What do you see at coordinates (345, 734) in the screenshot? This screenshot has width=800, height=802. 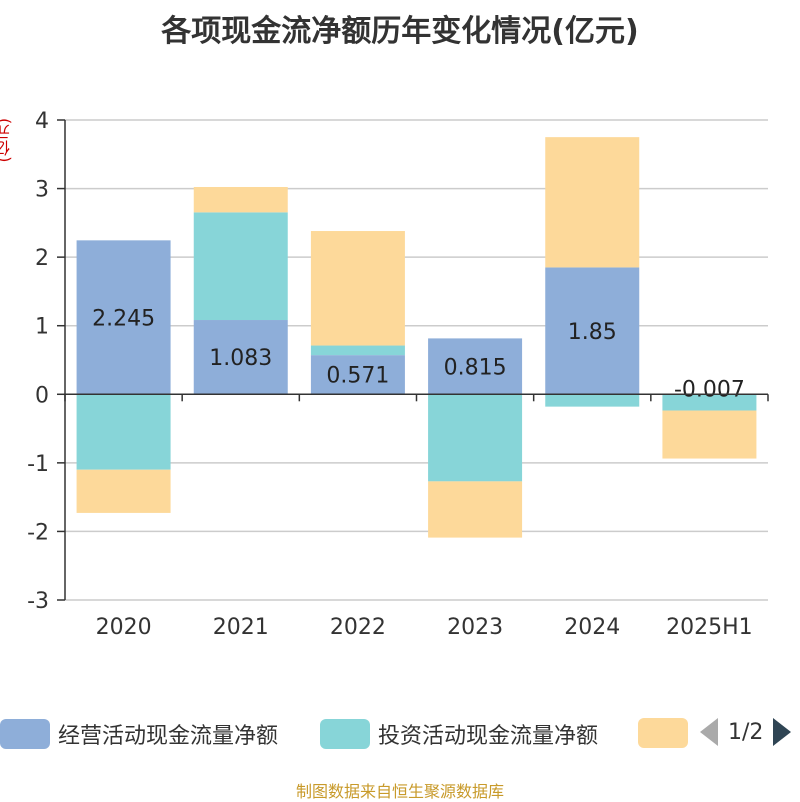 I see `legend-swatch-investing` at bounding box center [345, 734].